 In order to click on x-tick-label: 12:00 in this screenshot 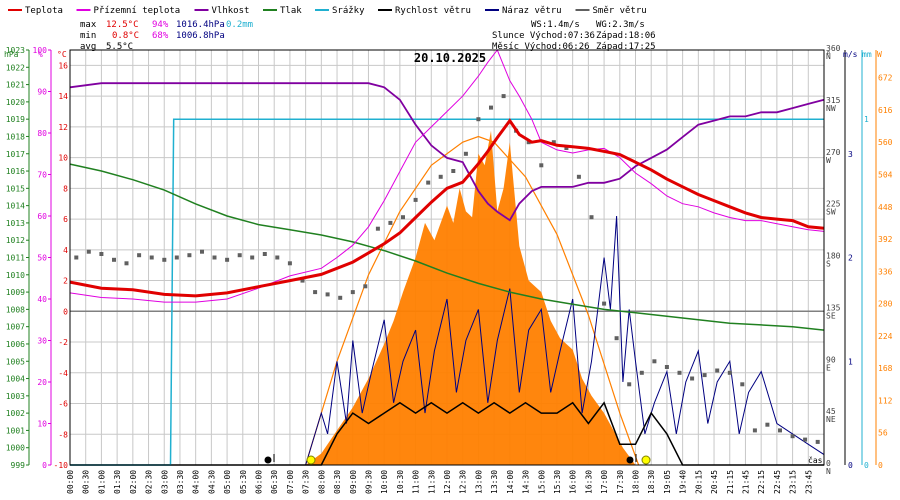, I will do `click(447, 482)`.